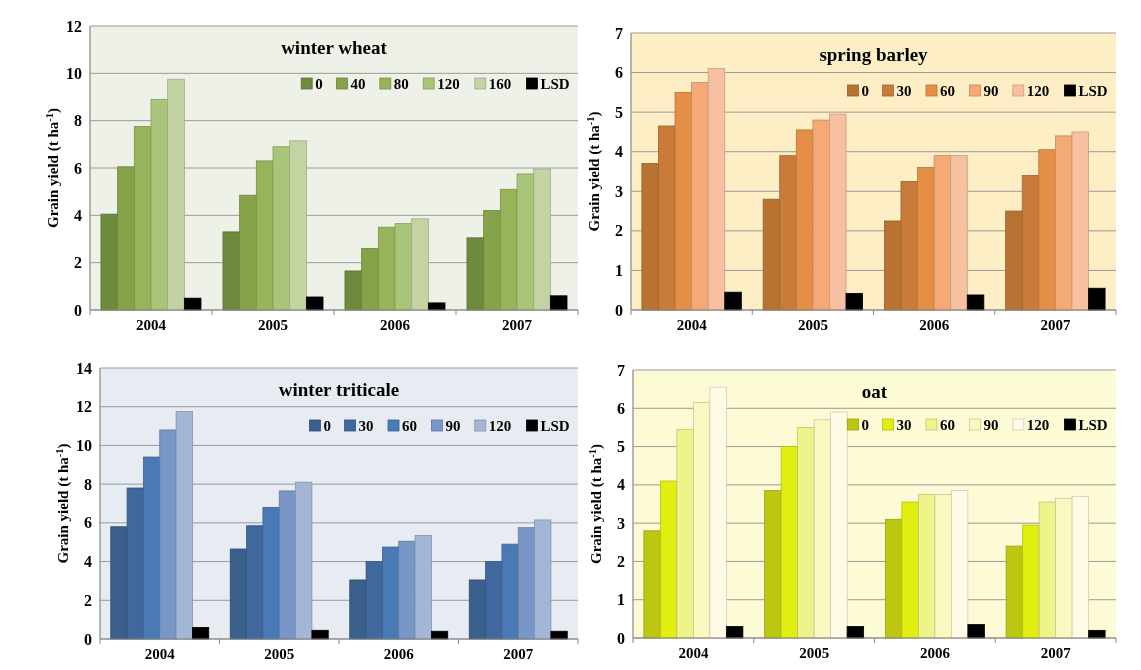 The width and height of the screenshot is (1141, 670). Describe the element at coordinates (88, 562) in the screenshot. I see `y-tick-label: 4` at that location.